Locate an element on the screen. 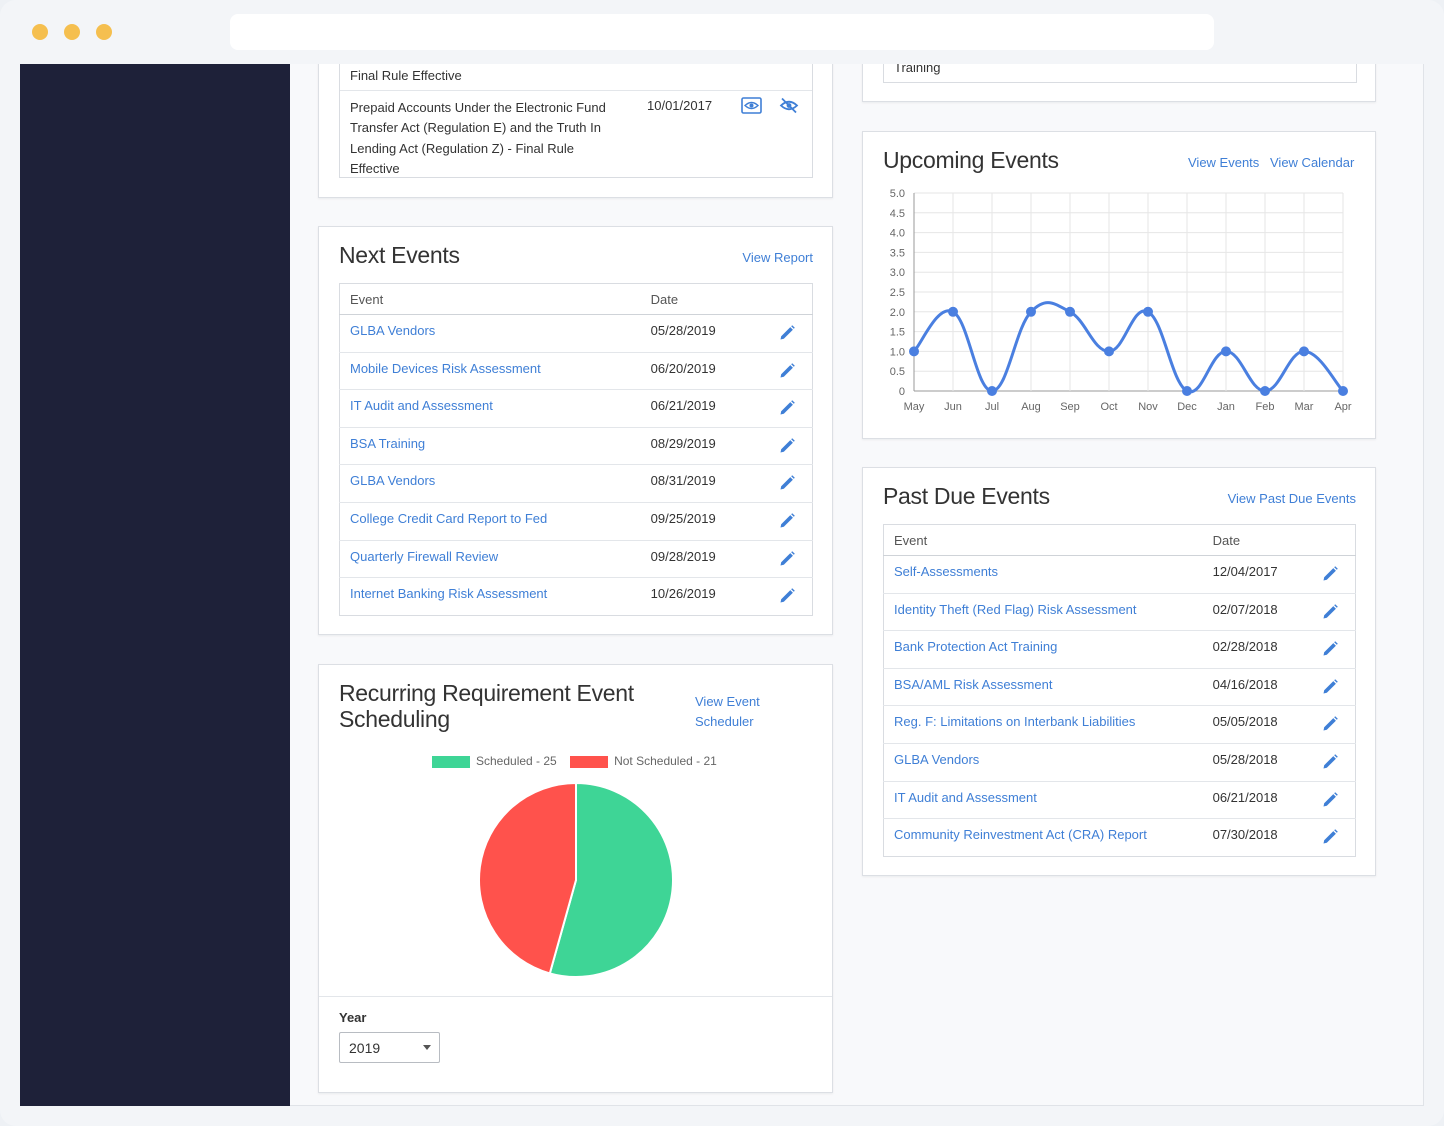 Image resolution: width=1444 pixels, height=1126 pixels. event-date: 08/29/2019 is located at coordinates (700, 446).